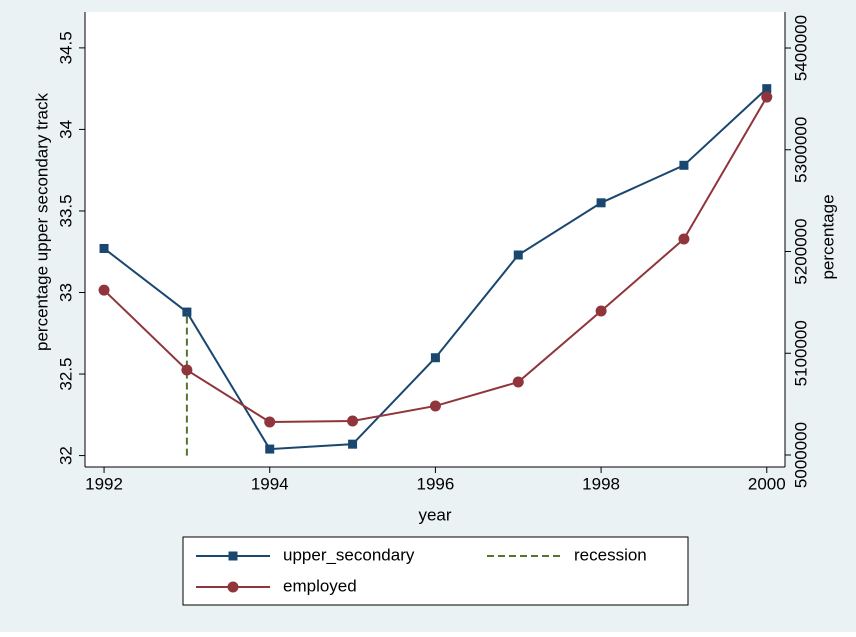  Describe the element at coordinates (41, 222) in the screenshot. I see `y-axis-title: percentage upper secondary track` at that location.